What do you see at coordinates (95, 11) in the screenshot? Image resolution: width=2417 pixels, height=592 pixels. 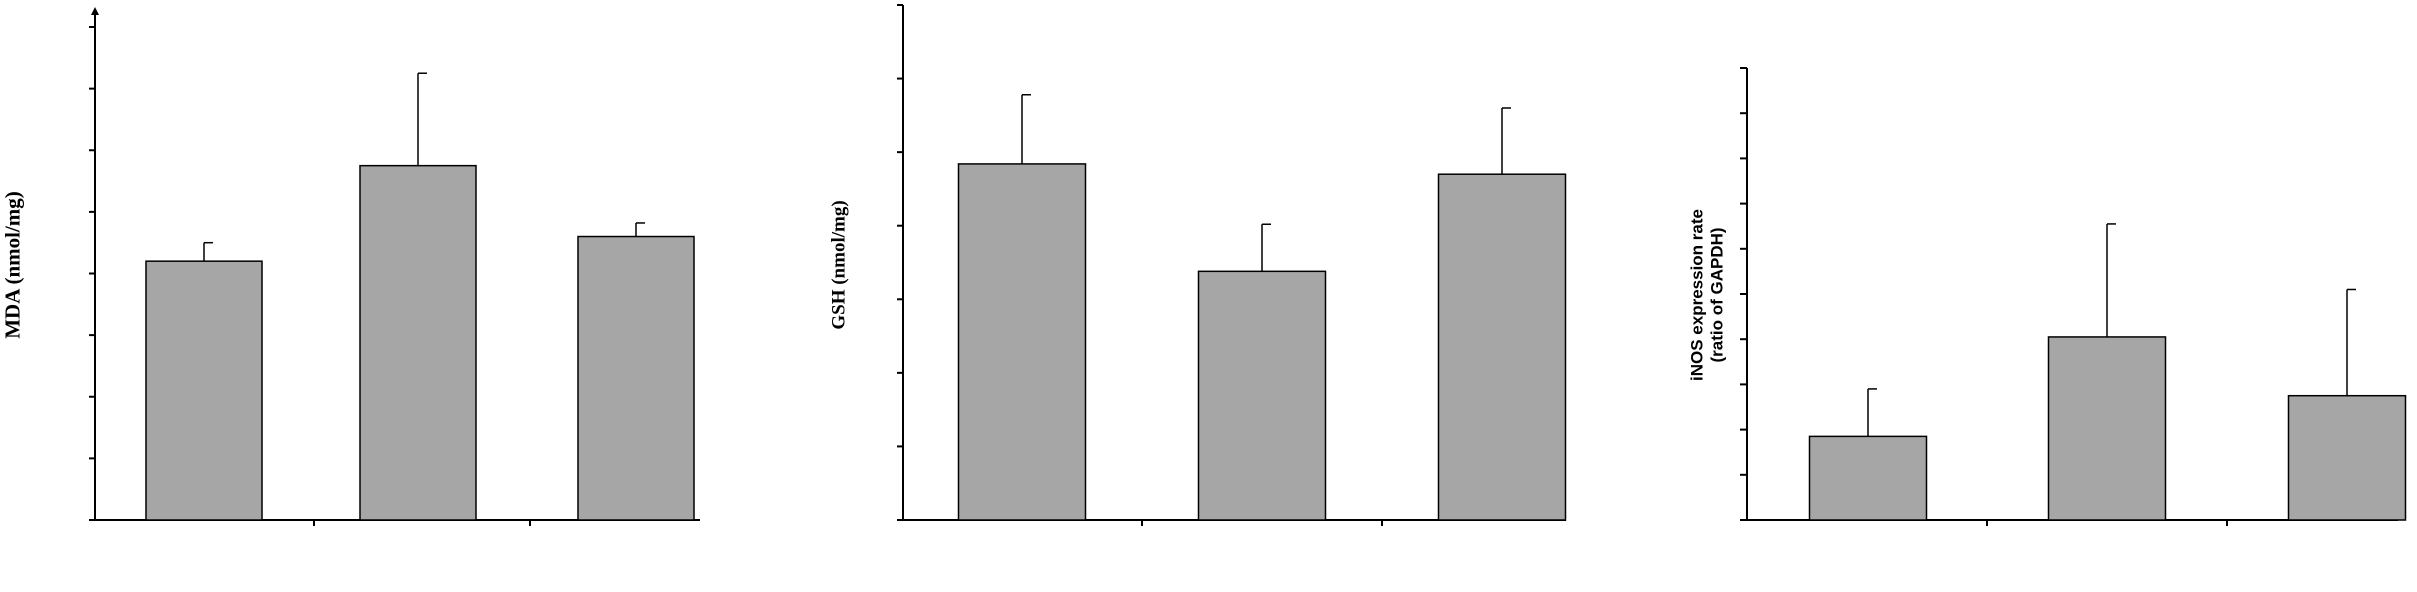 I see `y-axis-arrow` at bounding box center [95, 11].